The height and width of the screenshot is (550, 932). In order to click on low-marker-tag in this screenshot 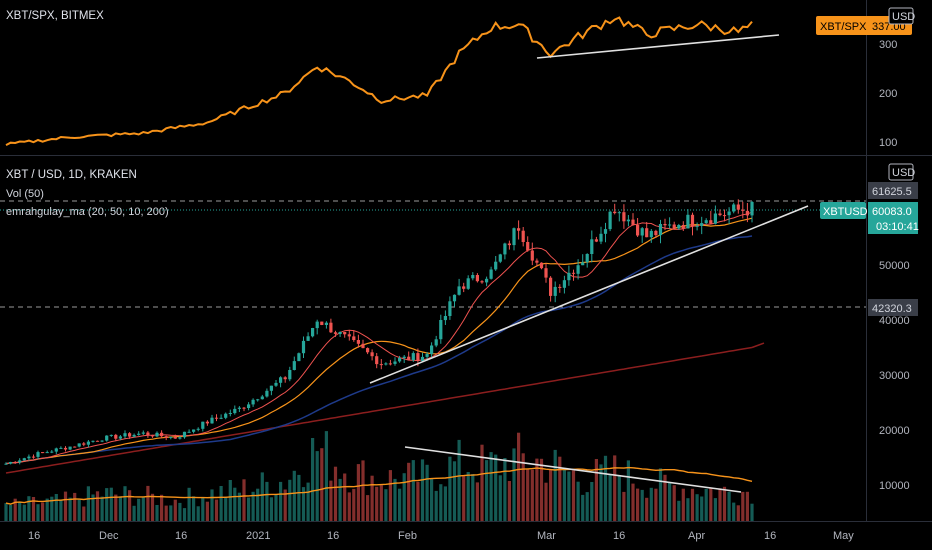, I will do `click(893, 307)`.